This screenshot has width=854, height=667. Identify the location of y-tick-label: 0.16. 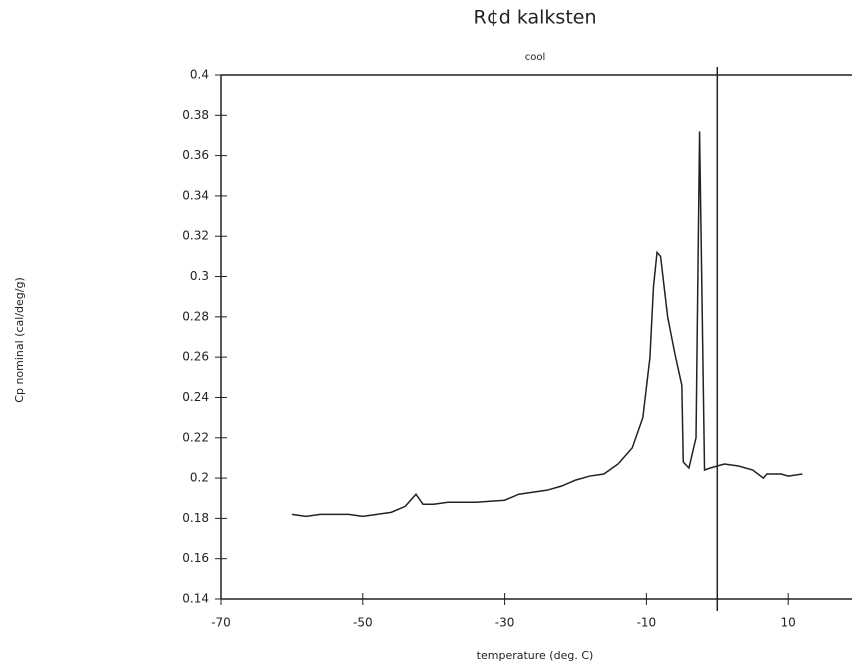
(195, 558).